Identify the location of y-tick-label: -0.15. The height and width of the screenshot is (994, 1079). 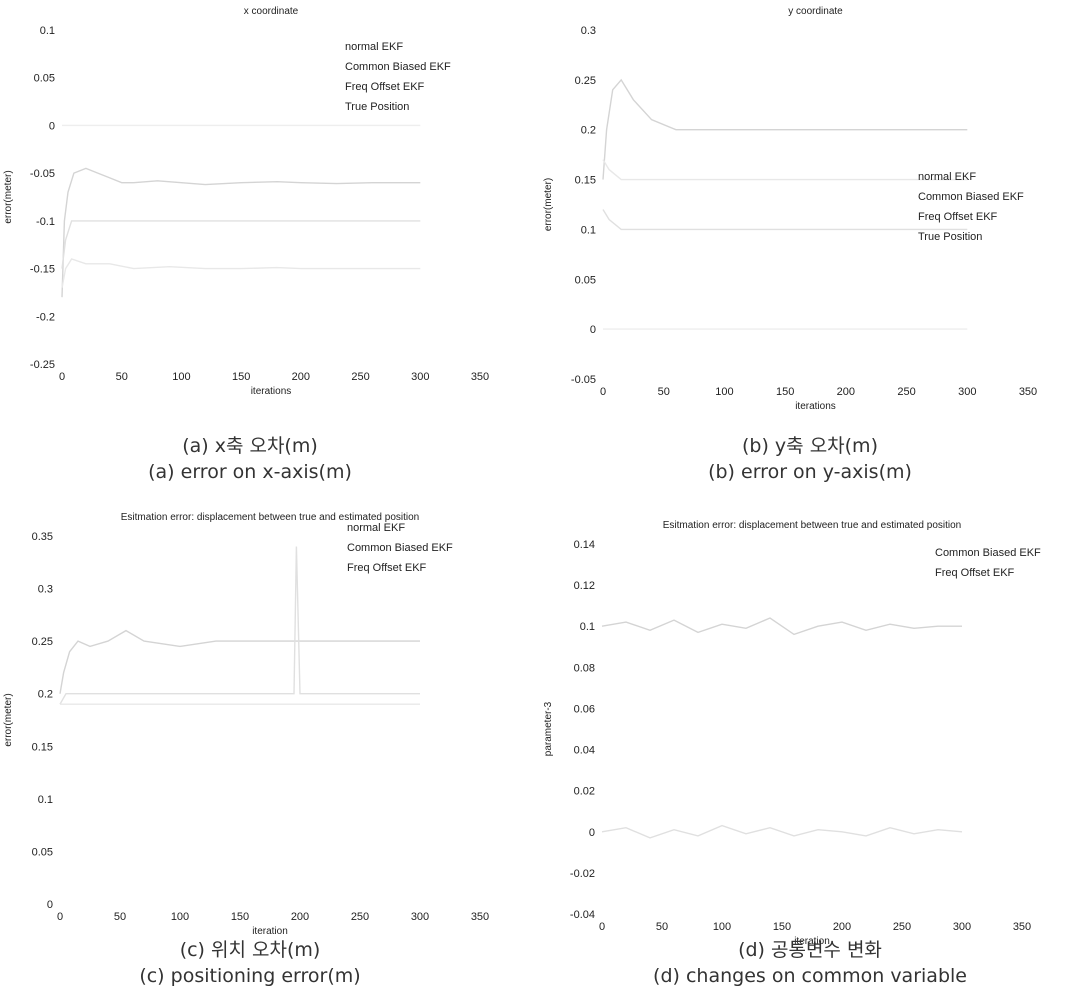
(42, 270).